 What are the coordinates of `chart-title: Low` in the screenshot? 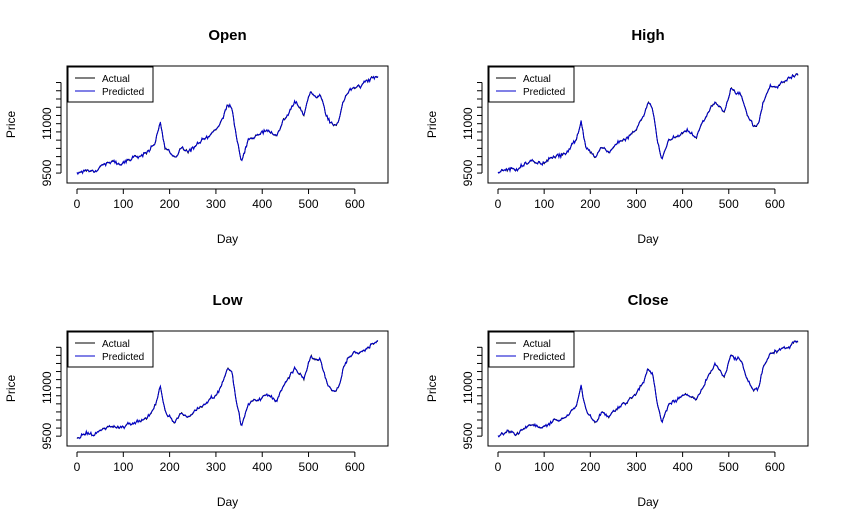 It's located at (228, 300).